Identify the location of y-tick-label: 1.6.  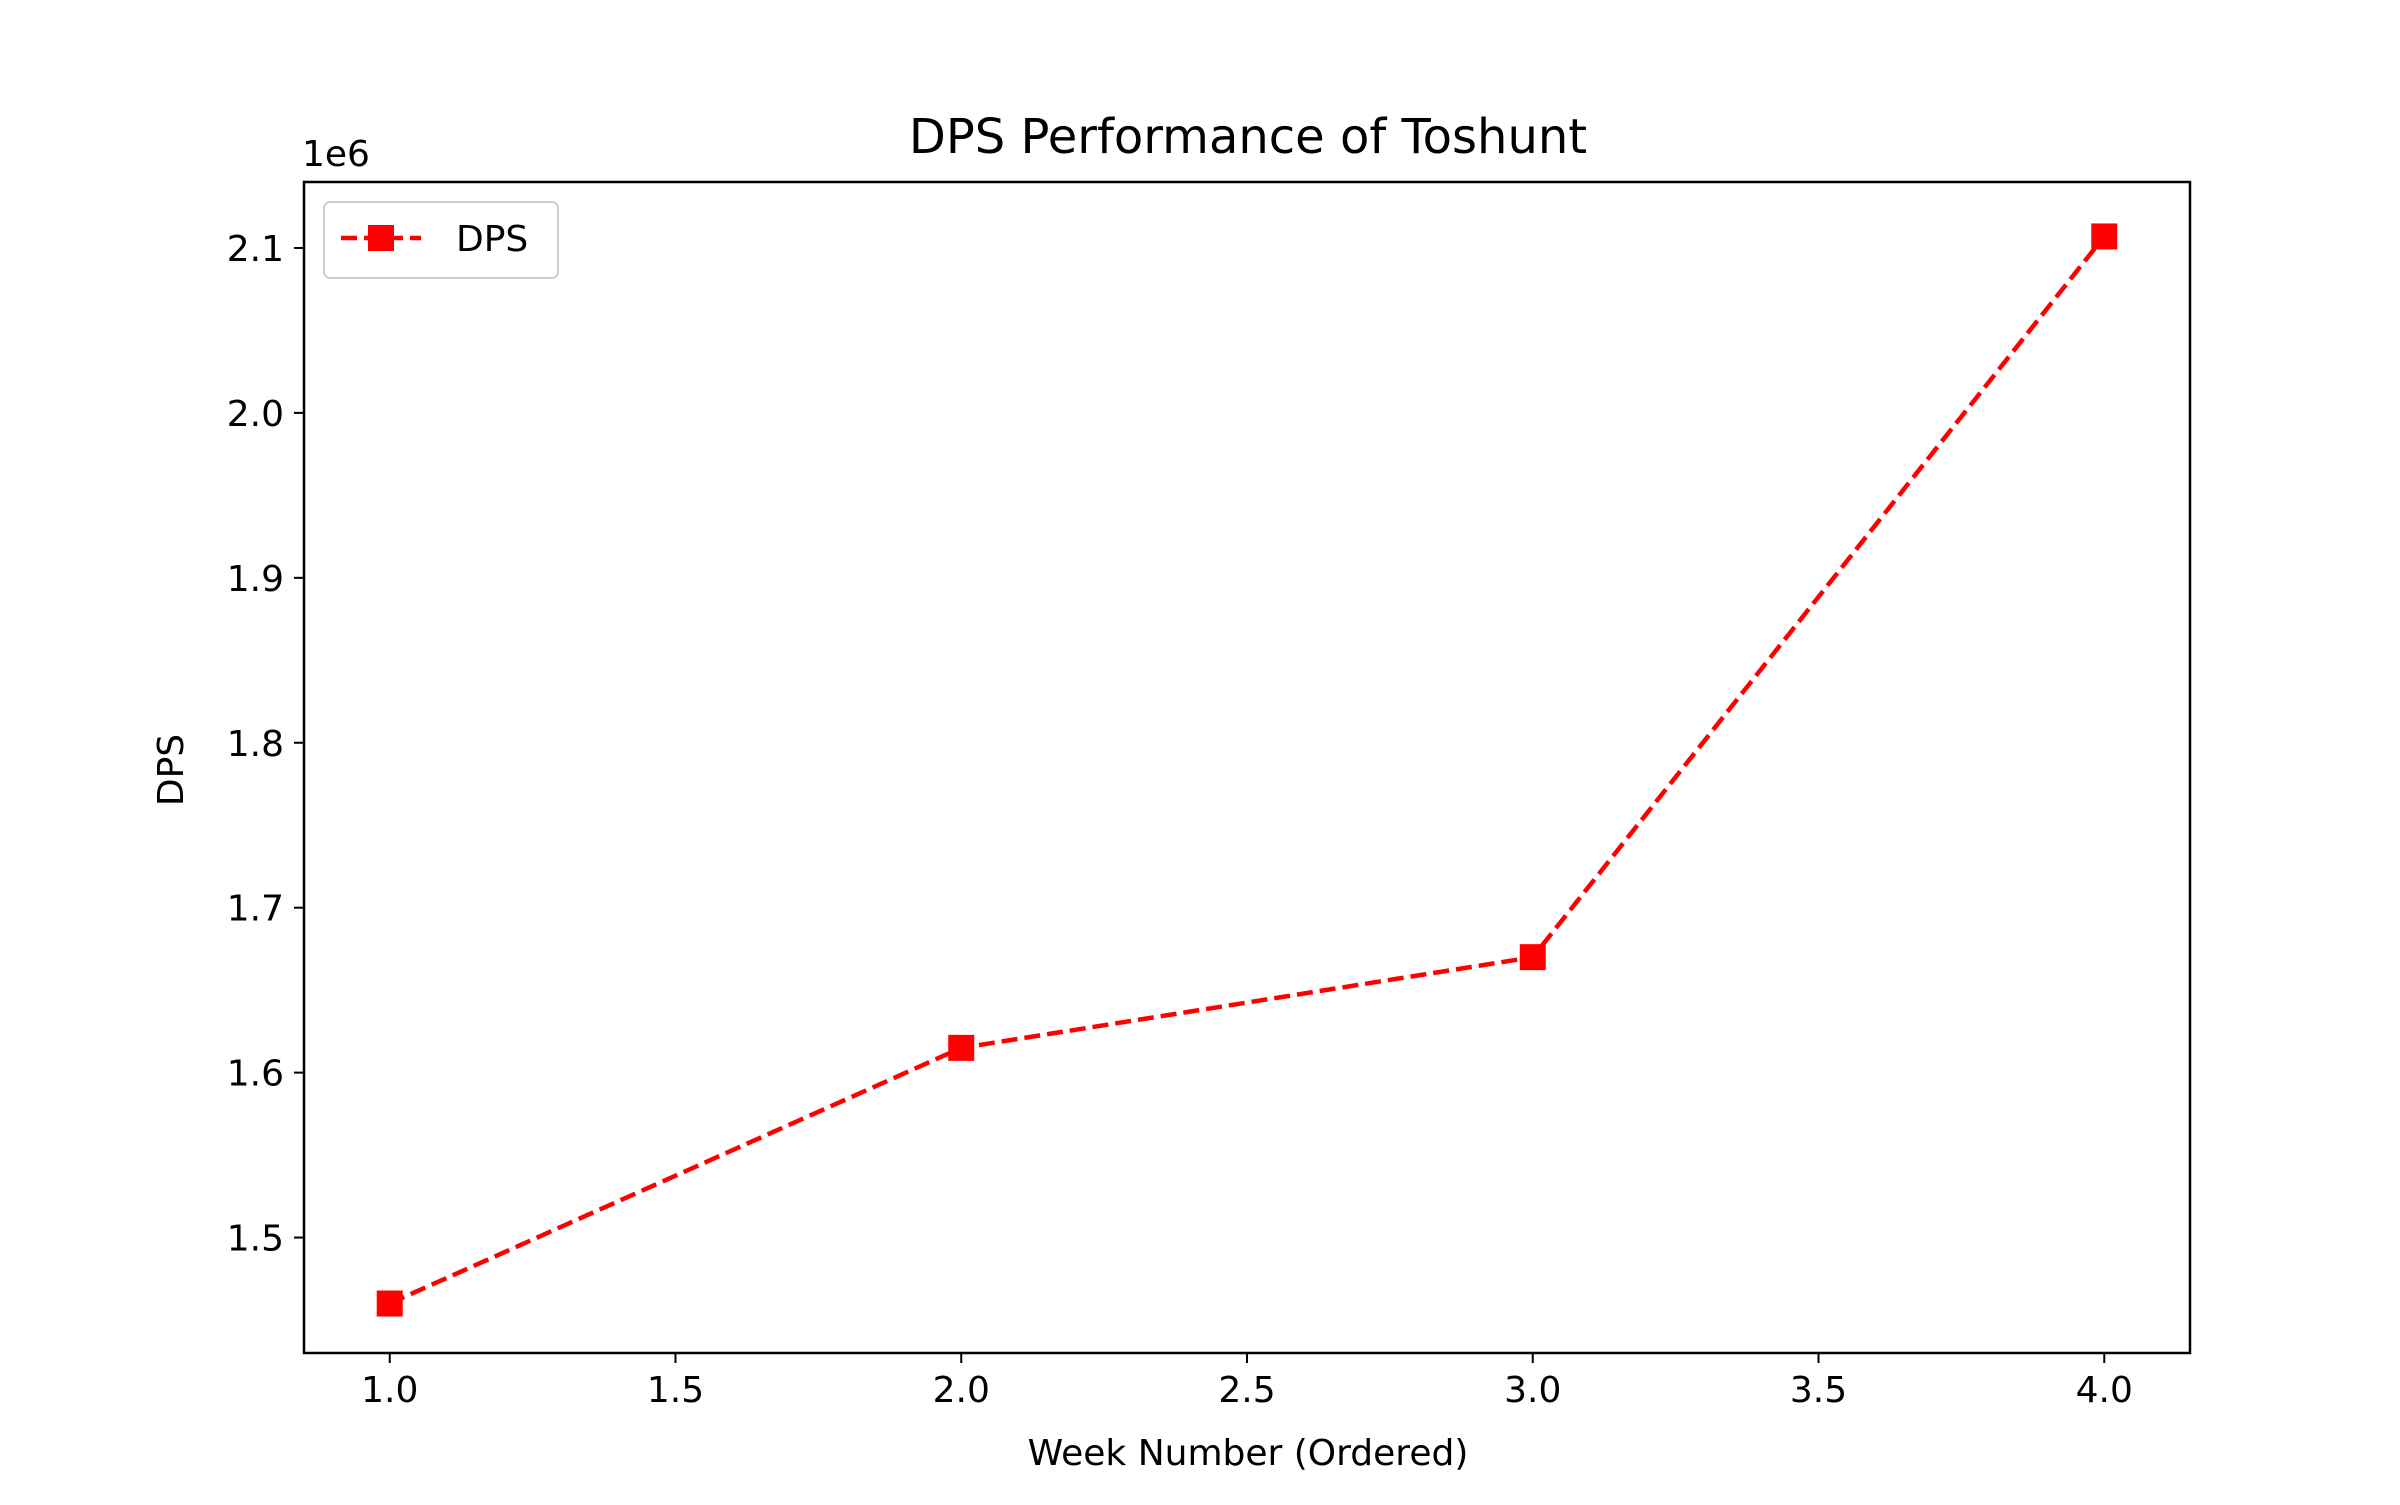
(255, 1074).